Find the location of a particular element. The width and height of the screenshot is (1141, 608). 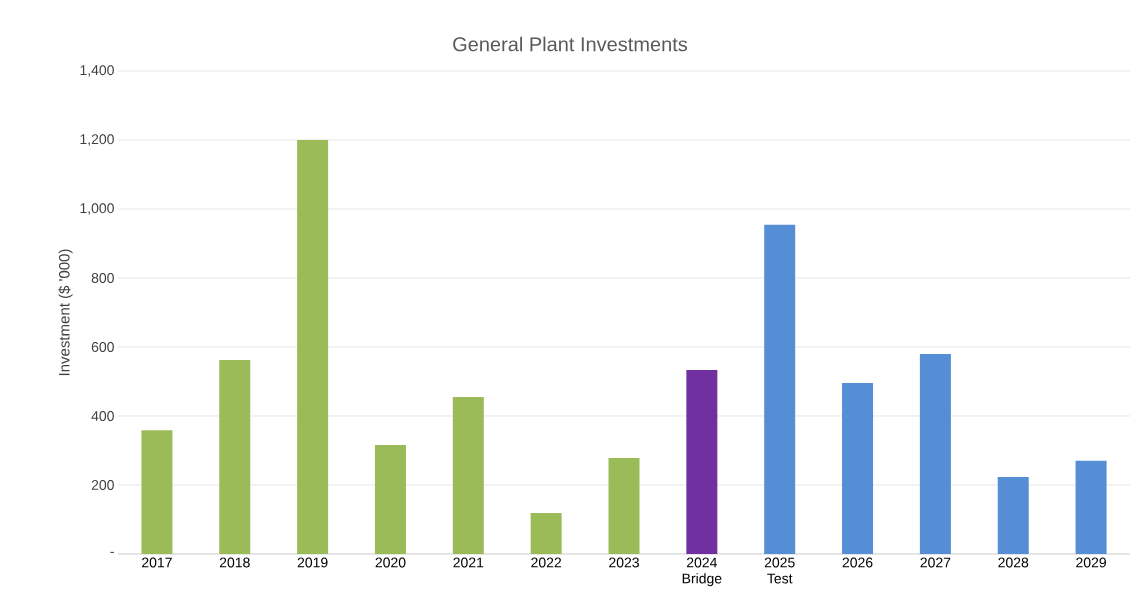

y-axis-title: Investment ($ '000) is located at coordinates (65, 312).